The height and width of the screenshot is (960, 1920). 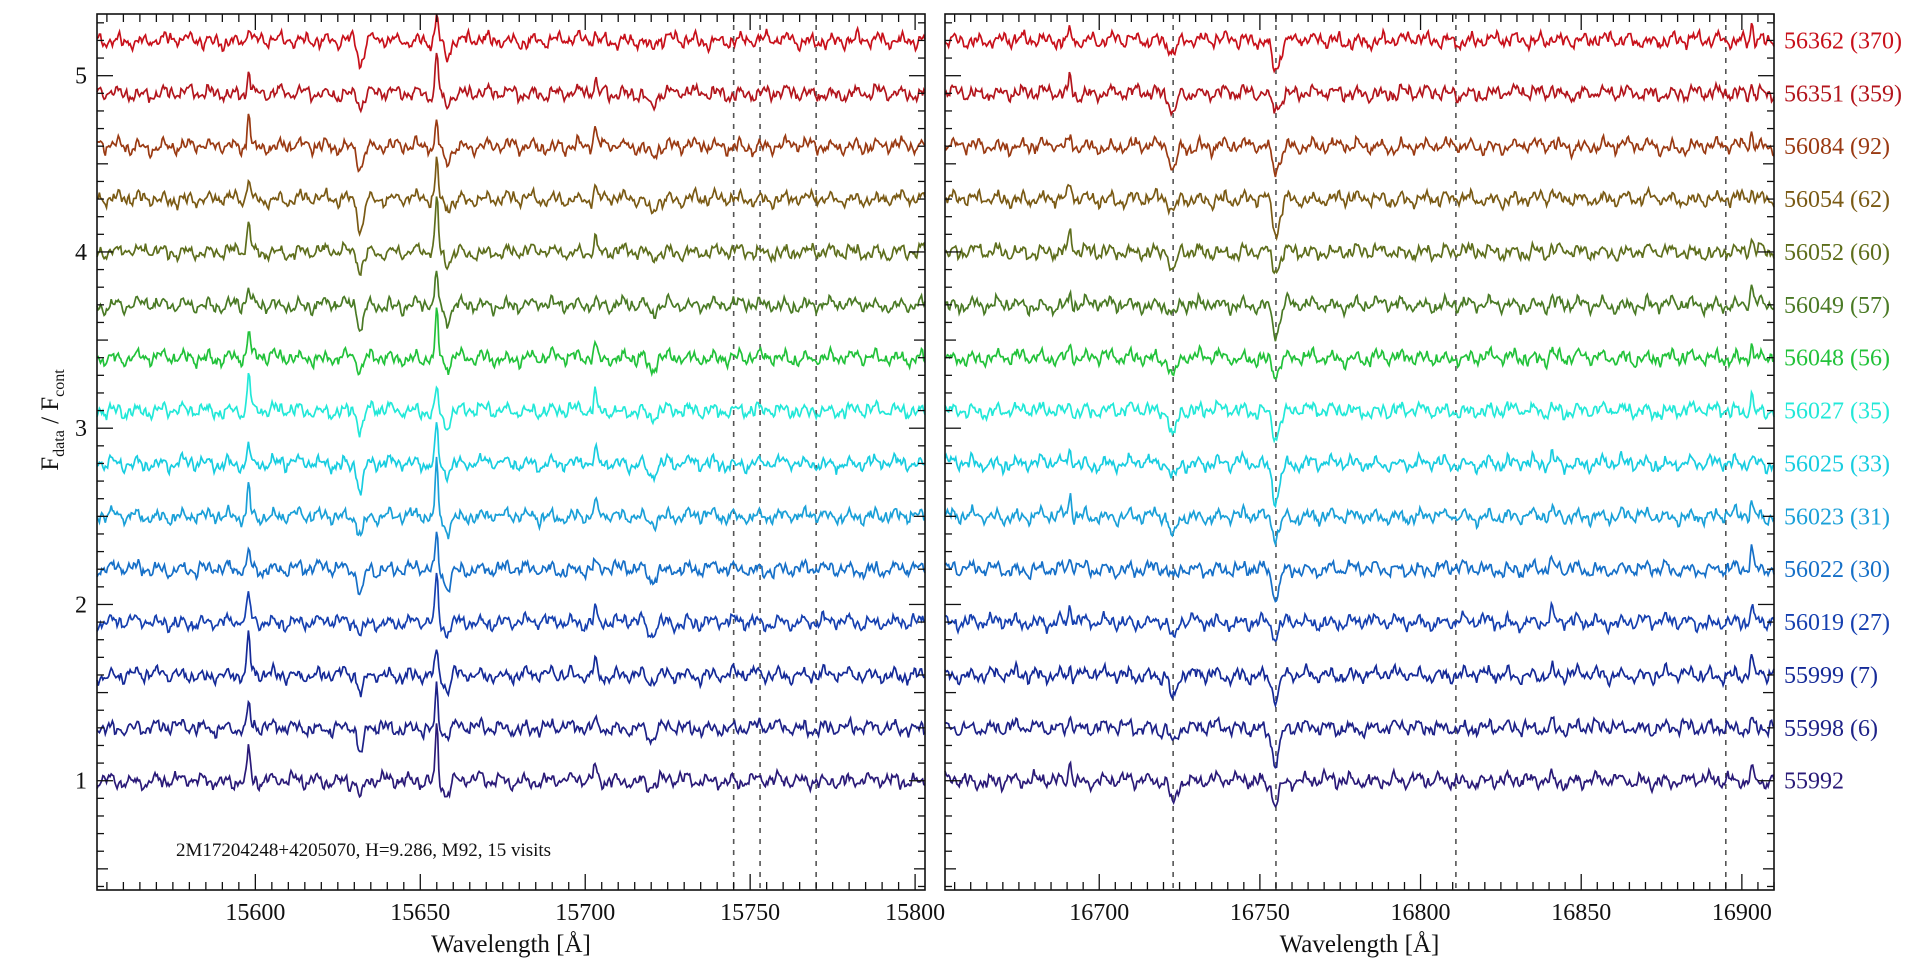 What do you see at coordinates (420, 913) in the screenshot?
I see `x-tick-label-15650: 15650` at bounding box center [420, 913].